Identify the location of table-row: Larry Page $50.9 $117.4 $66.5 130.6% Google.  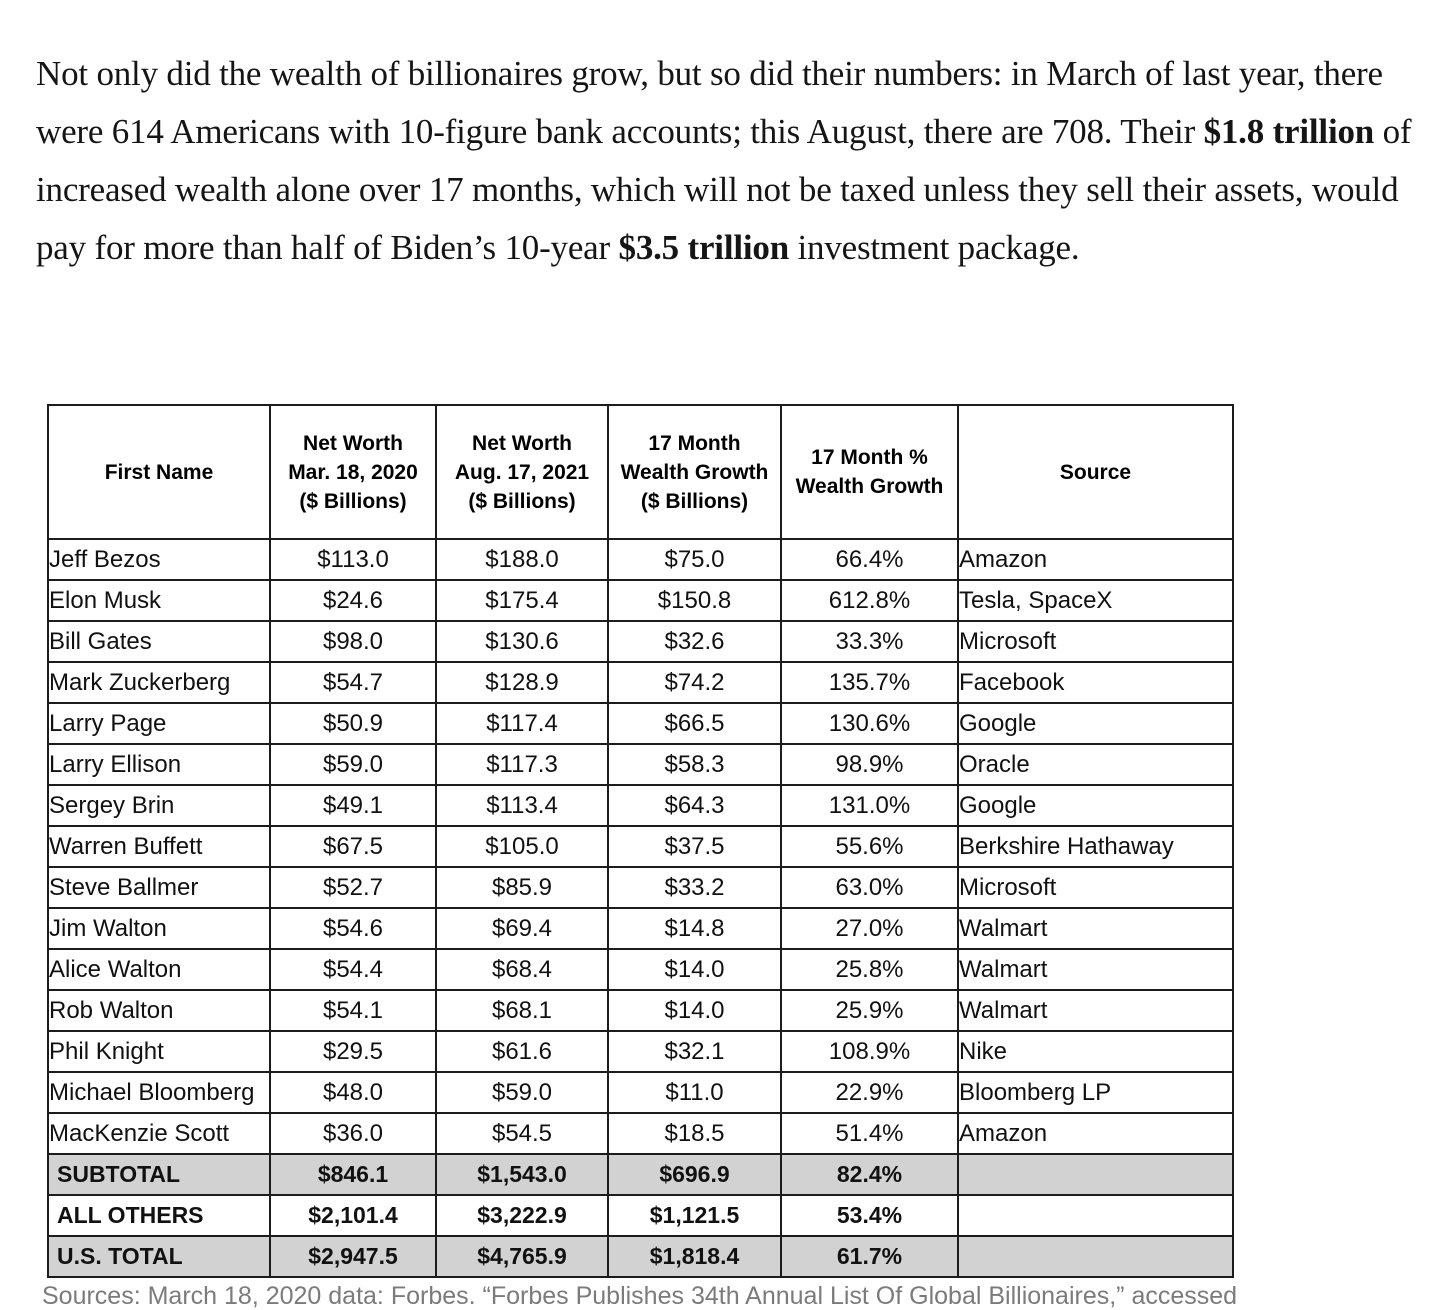
(640, 723).